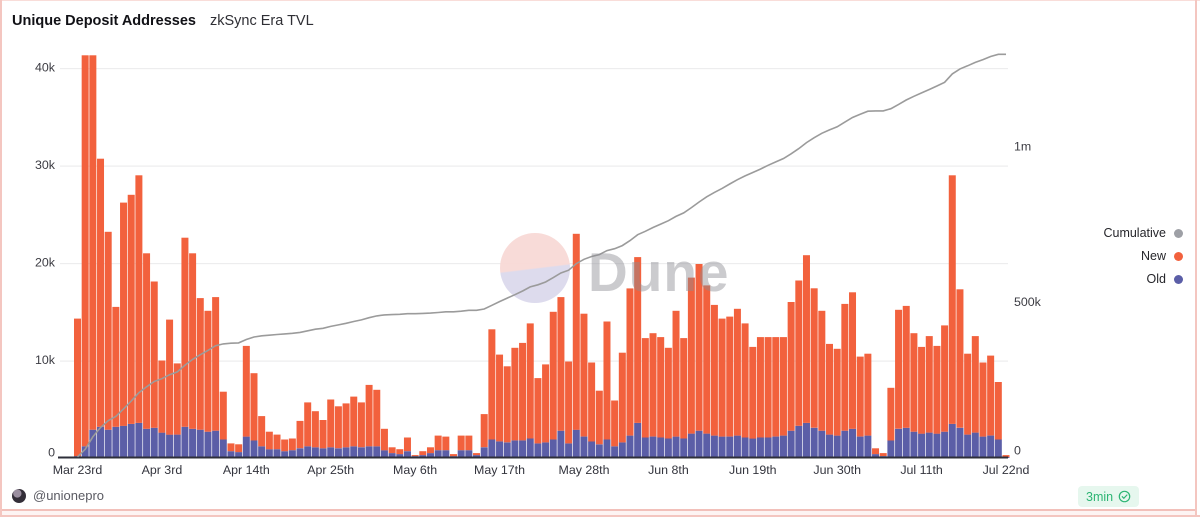  What do you see at coordinates (1143, 233) in the screenshot?
I see `legend-item-cumulative: Cumulative` at bounding box center [1143, 233].